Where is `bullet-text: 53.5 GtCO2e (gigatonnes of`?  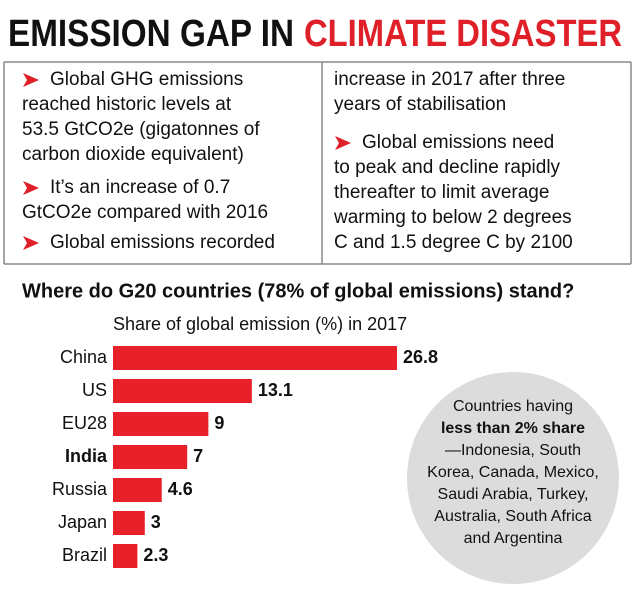
bullet-text: 53.5 GtCO2e (gigatonnes of is located at coordinates (141, 129).